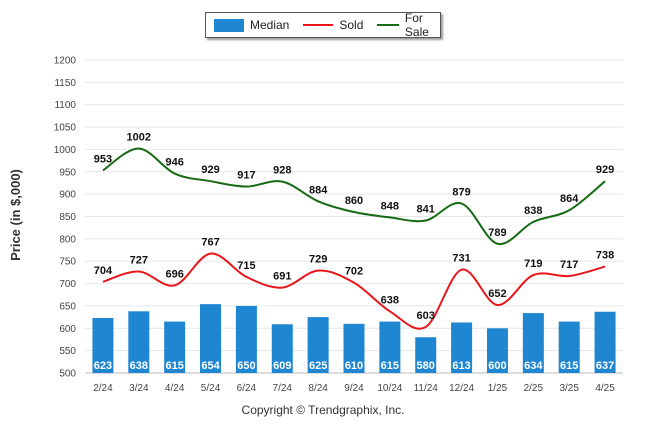  Describe the element at coordinates (139, 366) in the screenshot. I see `median-bar-label: 638` at that location.